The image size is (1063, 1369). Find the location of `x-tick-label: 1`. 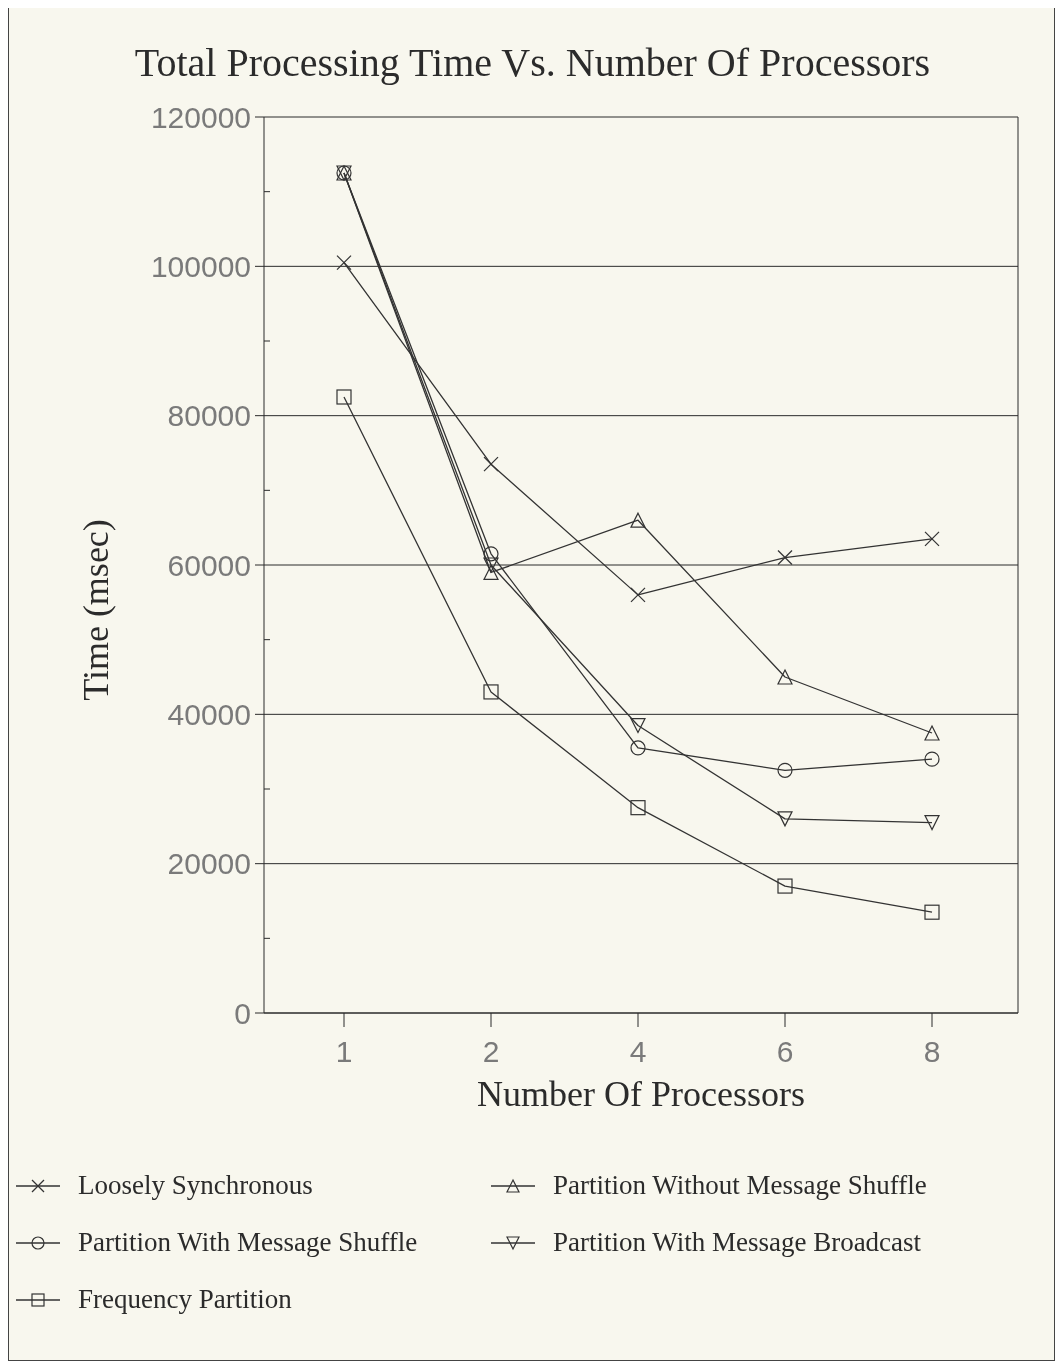

x-tick-label: 1 is located at coordinates (344, 1051).